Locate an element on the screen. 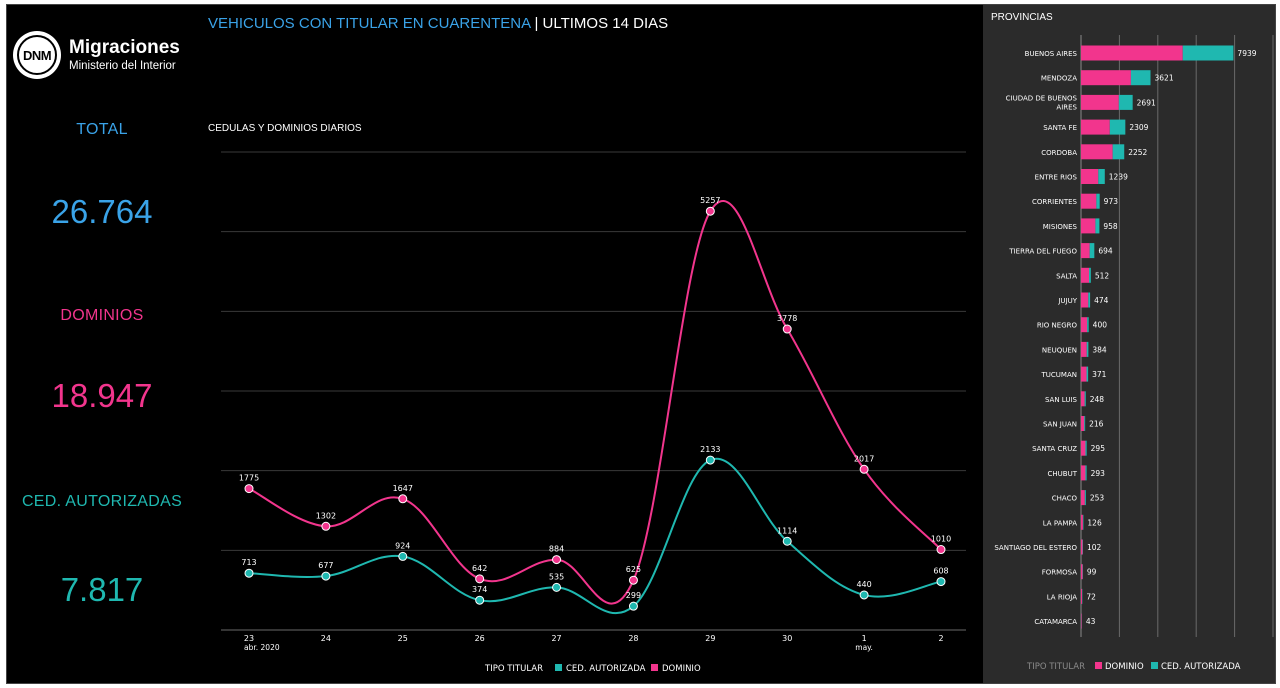  x-tick-label: 29 is located at coordinates (710, 638).